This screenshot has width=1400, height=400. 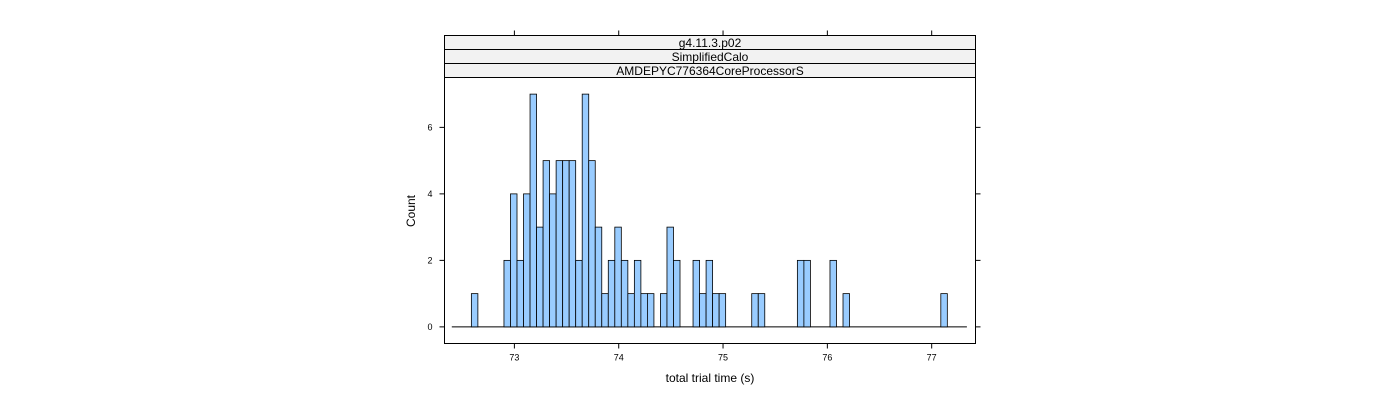 What do you see at coordinates (619, 358) in the screenshot?
I see `x-tick-label: 74` at bounding box center [619, 358].